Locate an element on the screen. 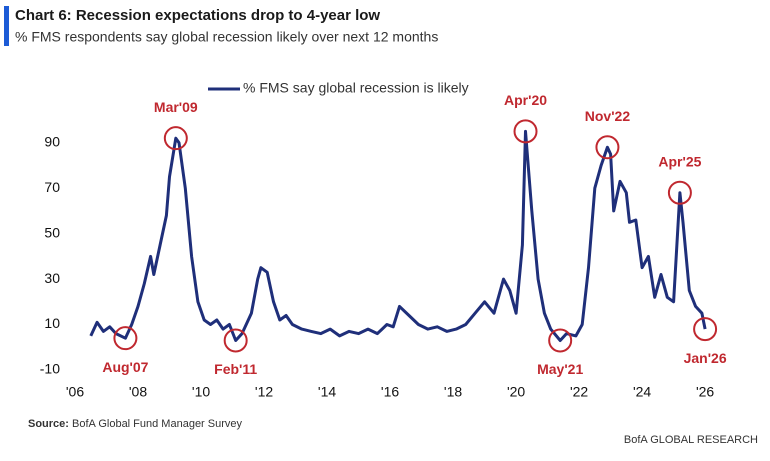  y-tick-label: 90 is located at coordinates (52, 141).